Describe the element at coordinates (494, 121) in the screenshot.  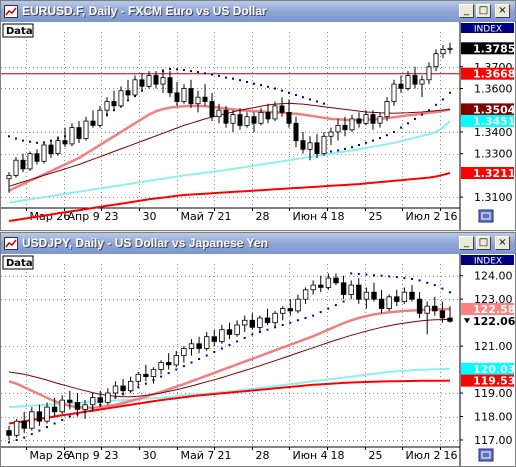
I see `price-marker-label: 1.3451` at that location.